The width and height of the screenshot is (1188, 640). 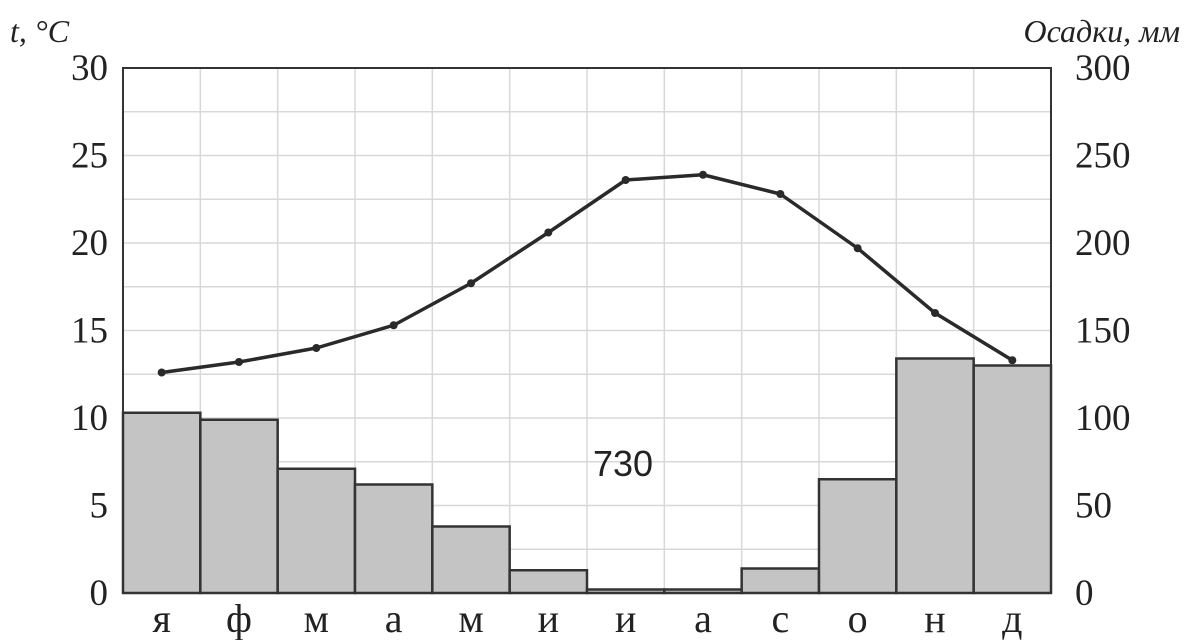 What do you see at coordinates (161, 618) in the screenshot?
I see `month-label: я` at bounding box center [161, 618].